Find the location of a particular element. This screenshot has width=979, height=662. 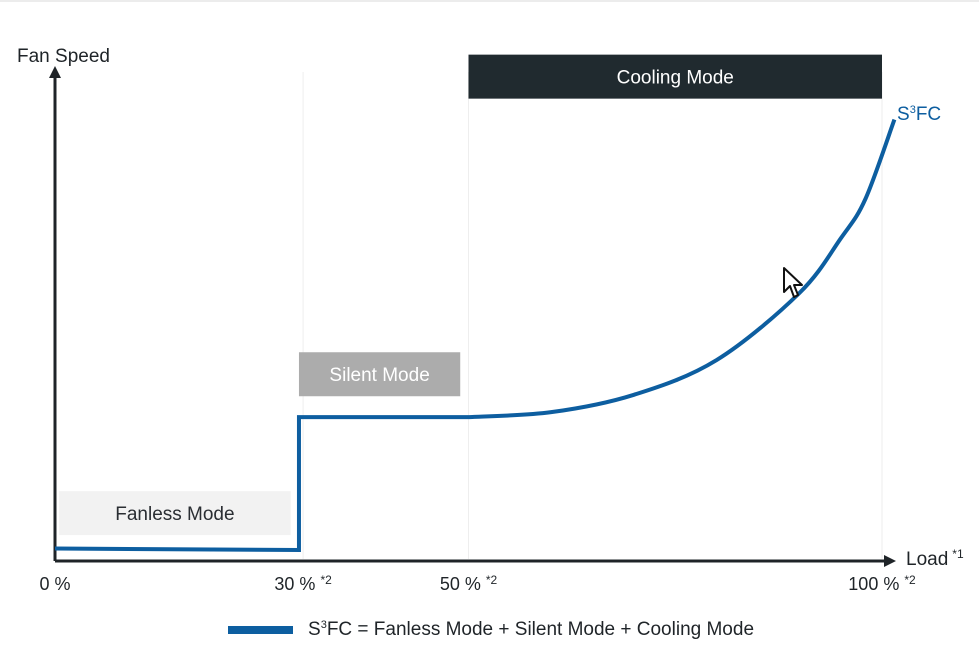

legend-swatch is located at coordinates (260, 630).